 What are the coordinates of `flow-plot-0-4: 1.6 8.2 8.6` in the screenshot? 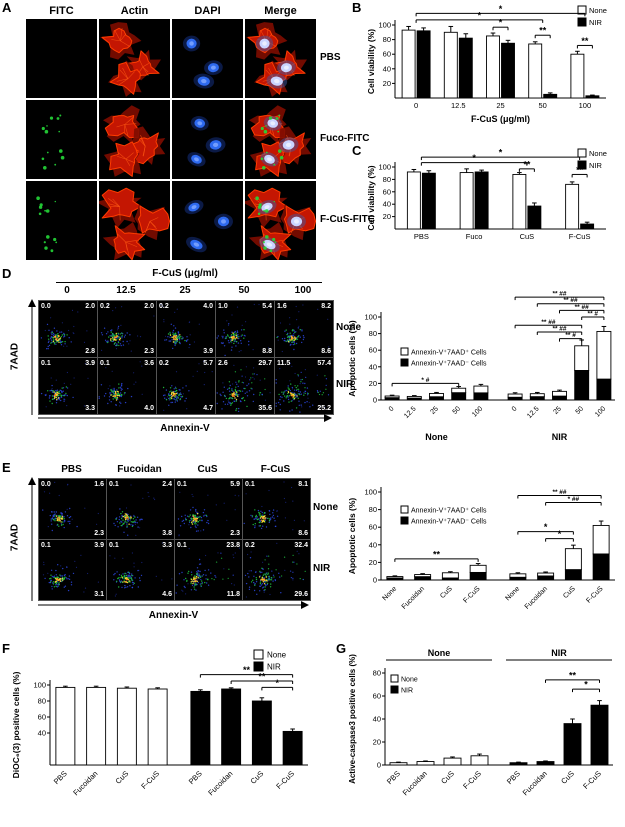 It's located at (304, 329).